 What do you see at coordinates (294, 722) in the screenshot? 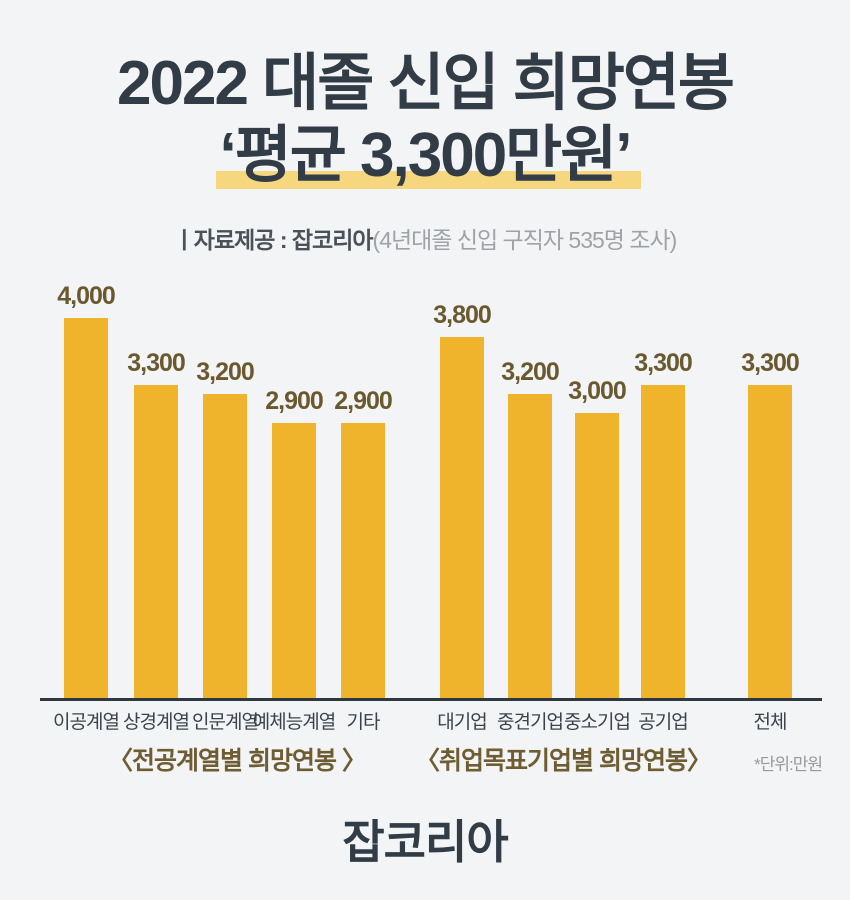
I see `bar-category-label: 예체능계열` at bounding box center [294, 722].